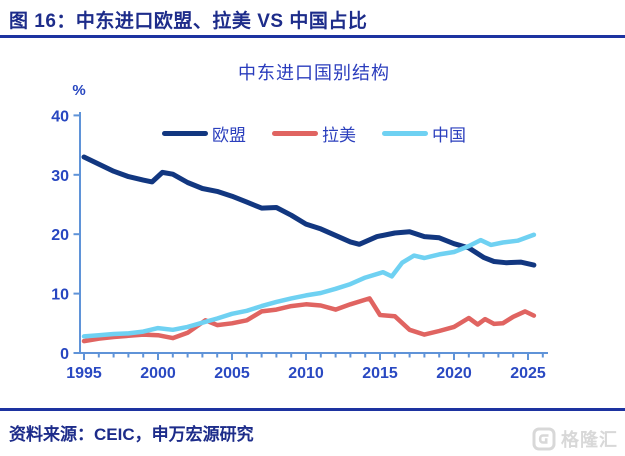  I want to click on y-tick-label: 40, so click(60, 116).